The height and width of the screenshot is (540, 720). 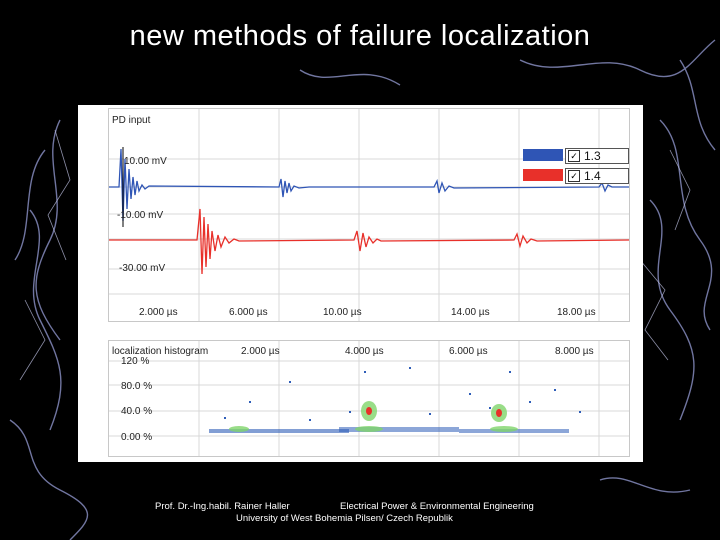 I want to click on hist-x-tick: 2.000 µs, so click(x=260, y=351).